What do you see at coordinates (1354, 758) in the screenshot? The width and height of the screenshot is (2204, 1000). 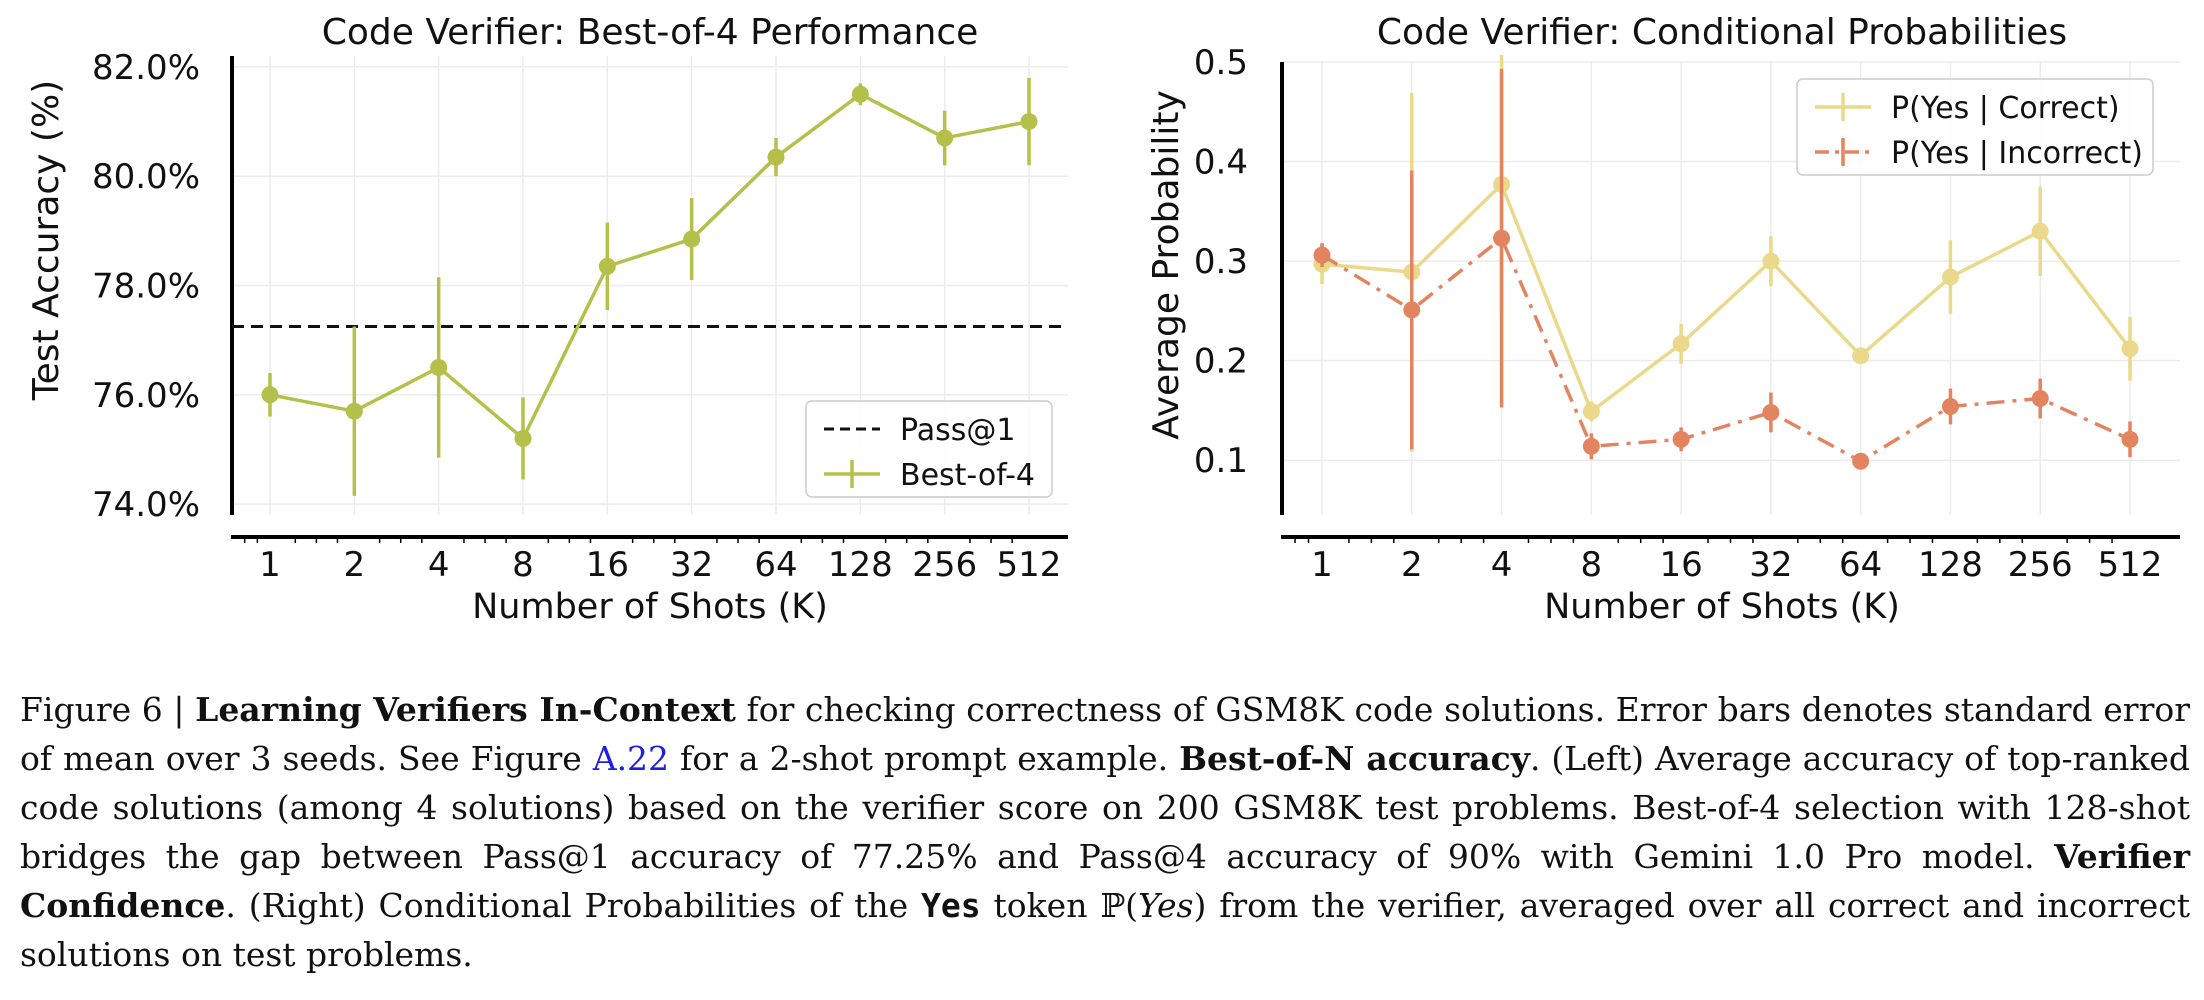 I see `caption-bold-best-of-n: Best-of-N accuracy` at bounding box center [1354, 758].